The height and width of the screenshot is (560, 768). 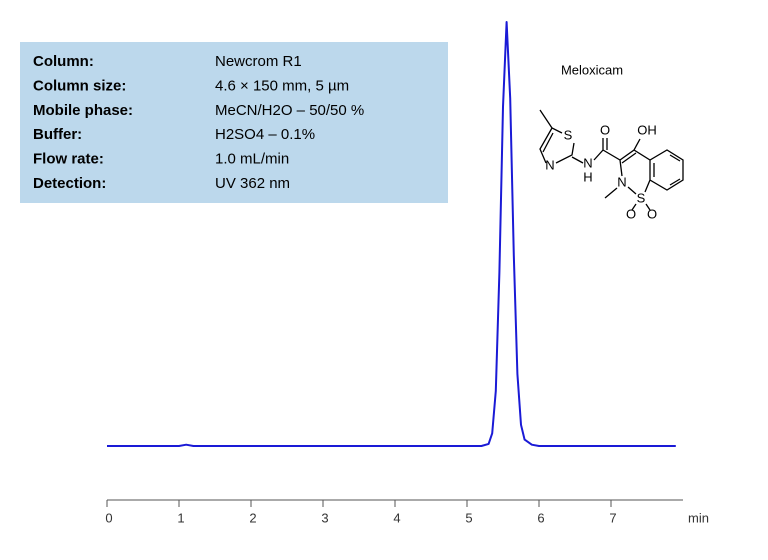 I want to click on info-label: Column:, so click(x=63, y=61).